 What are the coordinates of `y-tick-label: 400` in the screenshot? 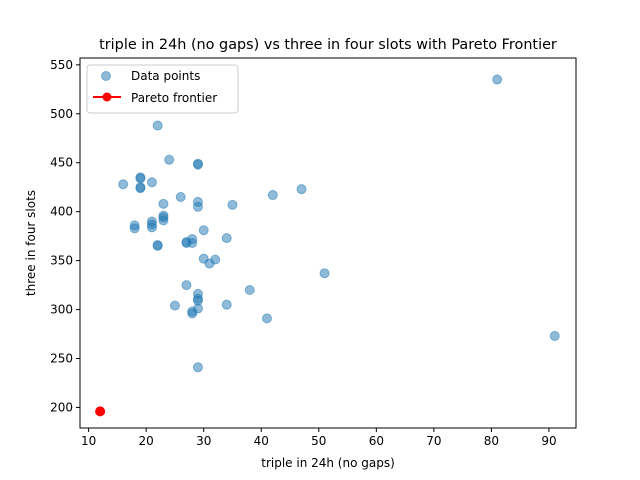 It's located at (61, 212).